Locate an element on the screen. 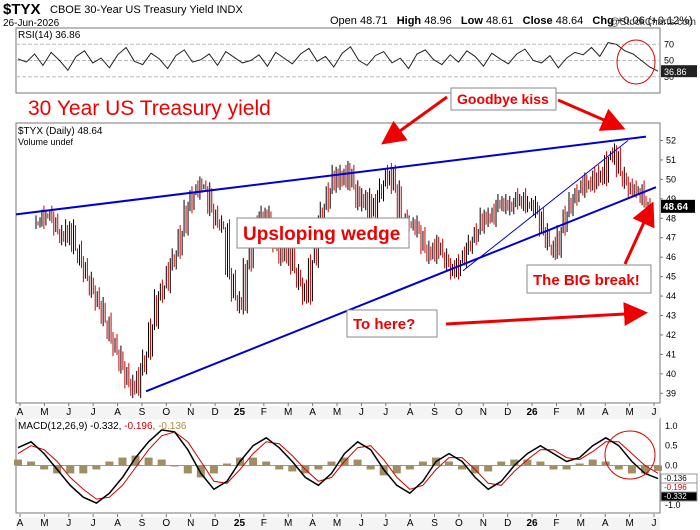 The width and height of the screenshot is (700, 530). macd-tick-label: 0.0 is located at coordinates (671, 466).